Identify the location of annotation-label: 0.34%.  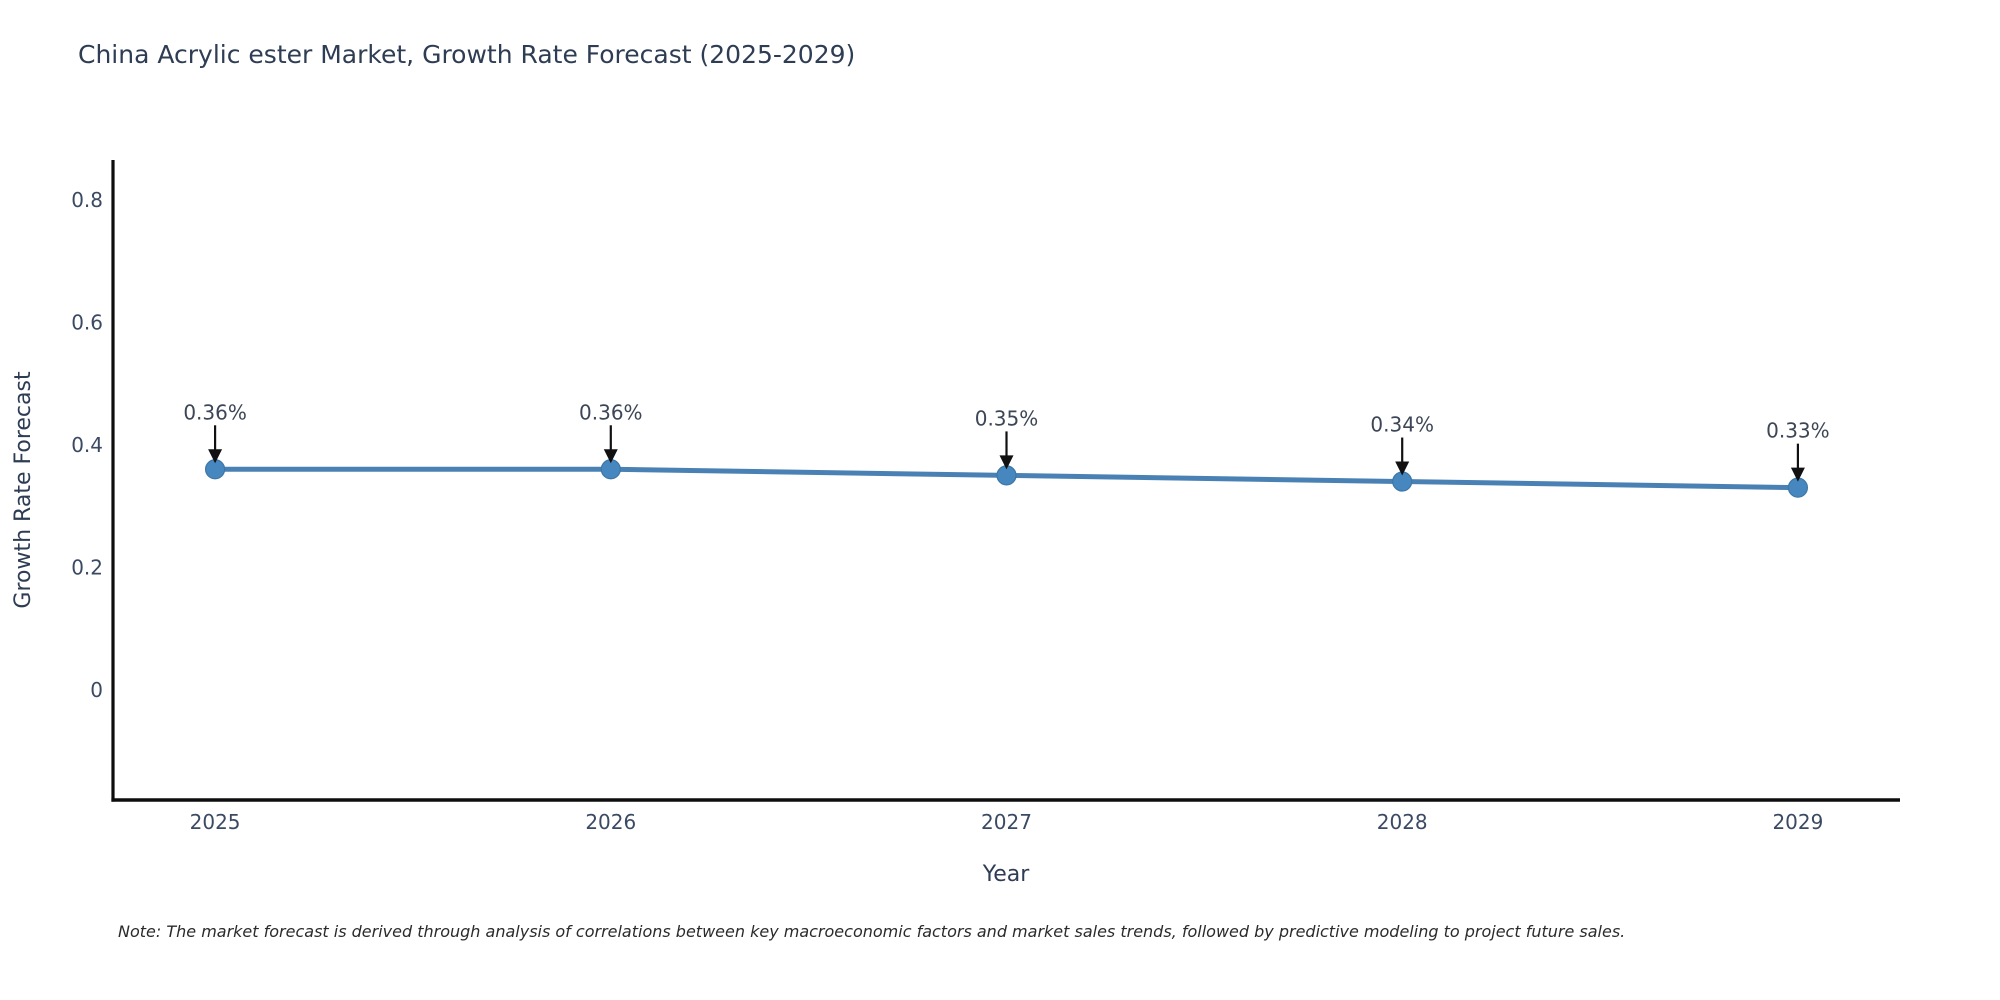
(1402, 425).